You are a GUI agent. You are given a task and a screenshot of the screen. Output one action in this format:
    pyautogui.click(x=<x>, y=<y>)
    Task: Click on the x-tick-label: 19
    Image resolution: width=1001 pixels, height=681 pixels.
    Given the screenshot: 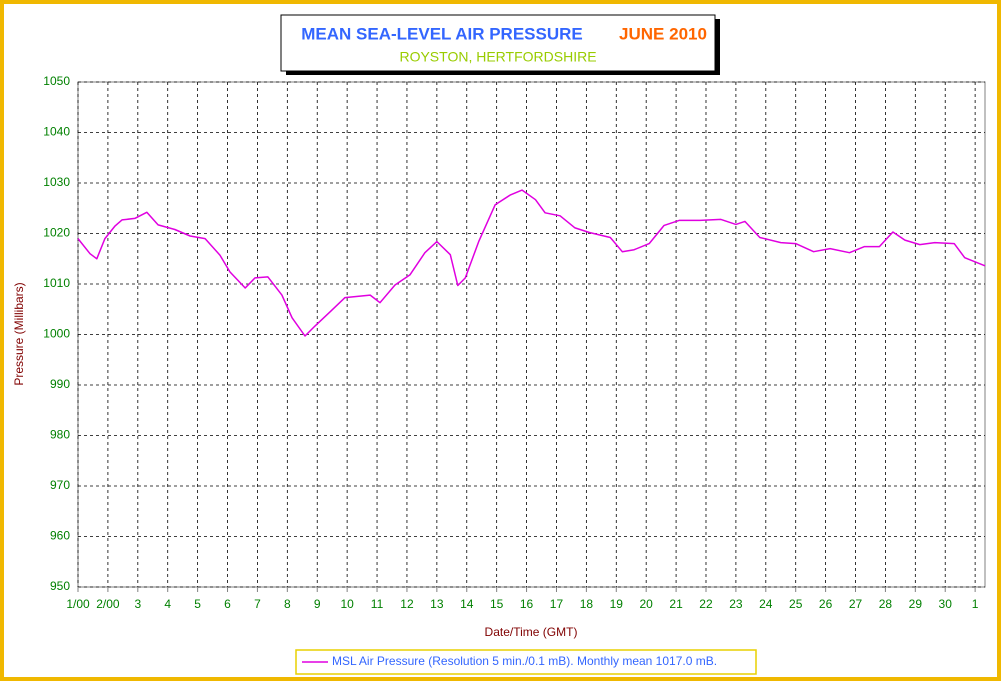 What is the action you would take?
    pyautogui.click(x=617, y=604)
    